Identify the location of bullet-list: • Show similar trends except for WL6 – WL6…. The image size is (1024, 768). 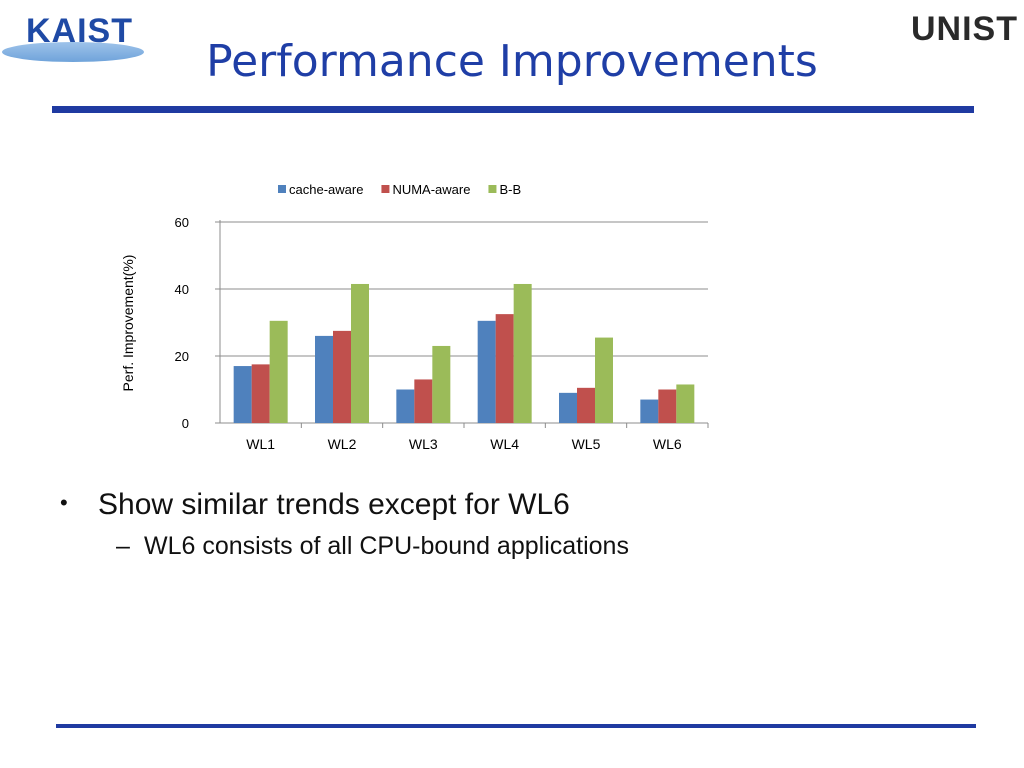
(344, 524).